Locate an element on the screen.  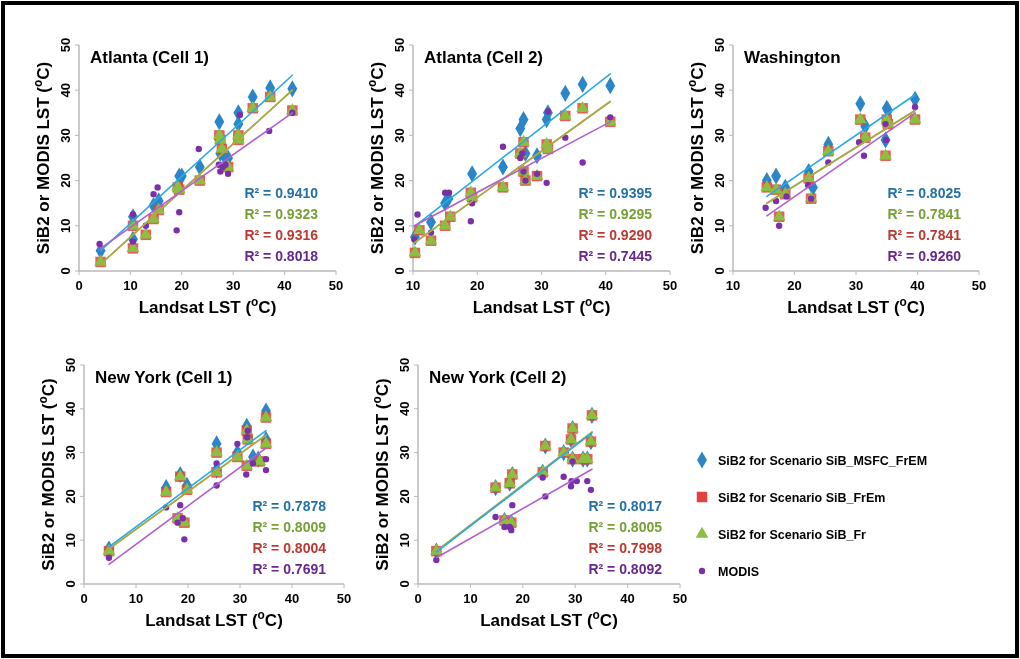
annotation: R² = 0.8025 is located at coordinates (924, 193).